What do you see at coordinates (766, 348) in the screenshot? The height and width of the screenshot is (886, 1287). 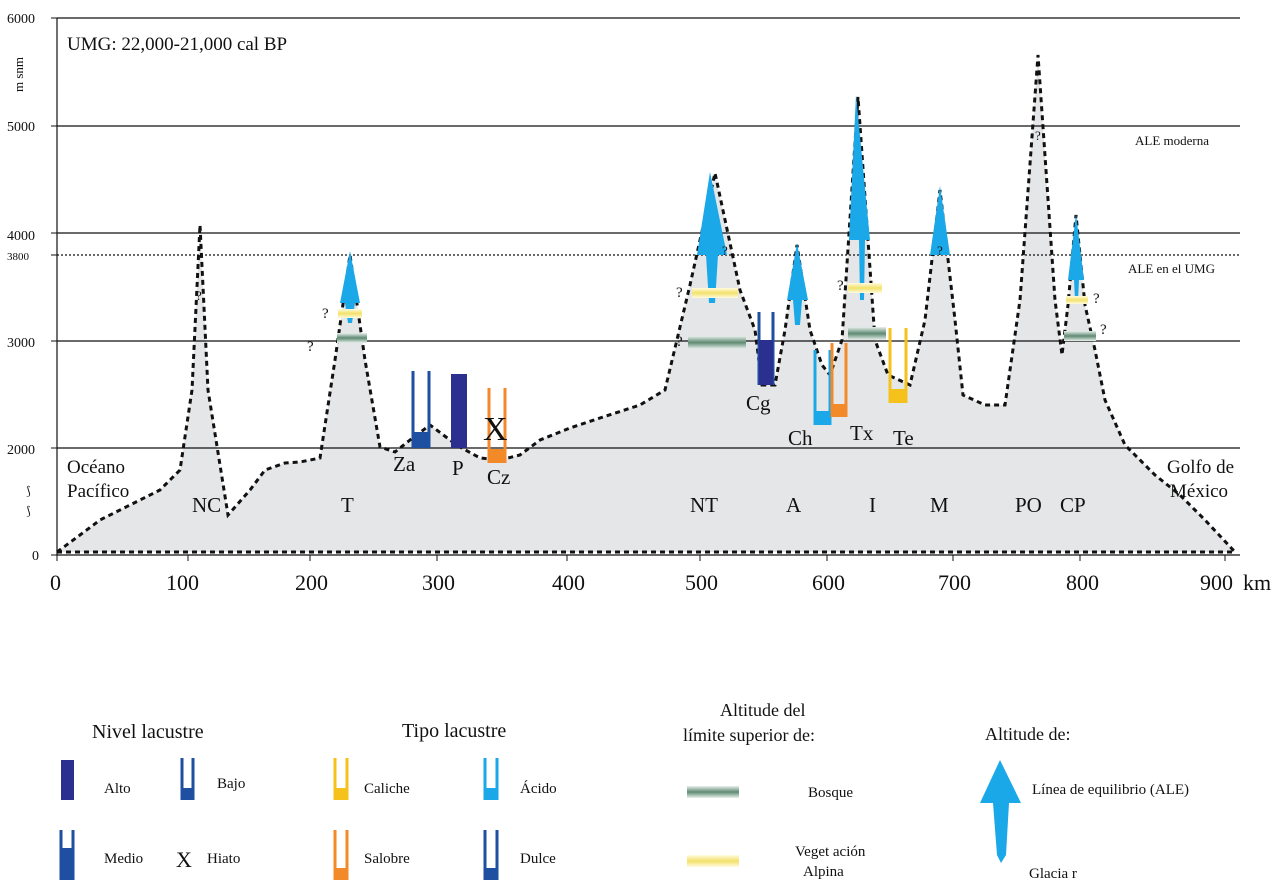 I see `lake-cg` at bounding box center [766, 348].